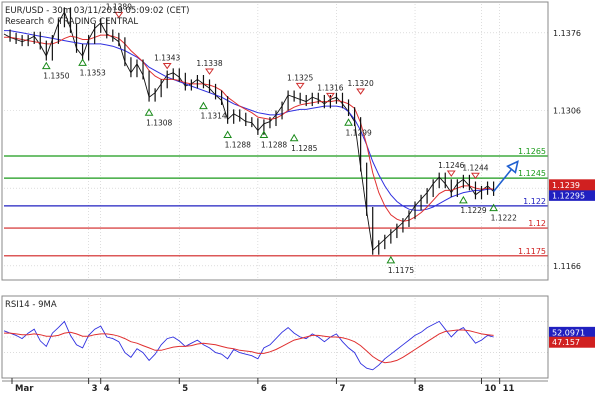 This screenshot has height=407, width=598. What do you see at coordinates (451, 165) in the screenshot?
I see `pivot-label: 1.1246` at bounding box center [451, 165].